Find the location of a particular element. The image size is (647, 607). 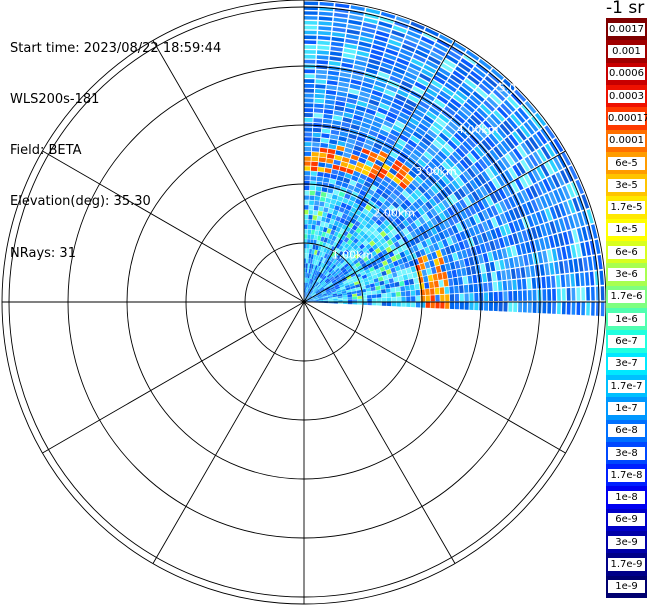

colorbar-tick-label: 0.001 is located at coordinates (626, 51).